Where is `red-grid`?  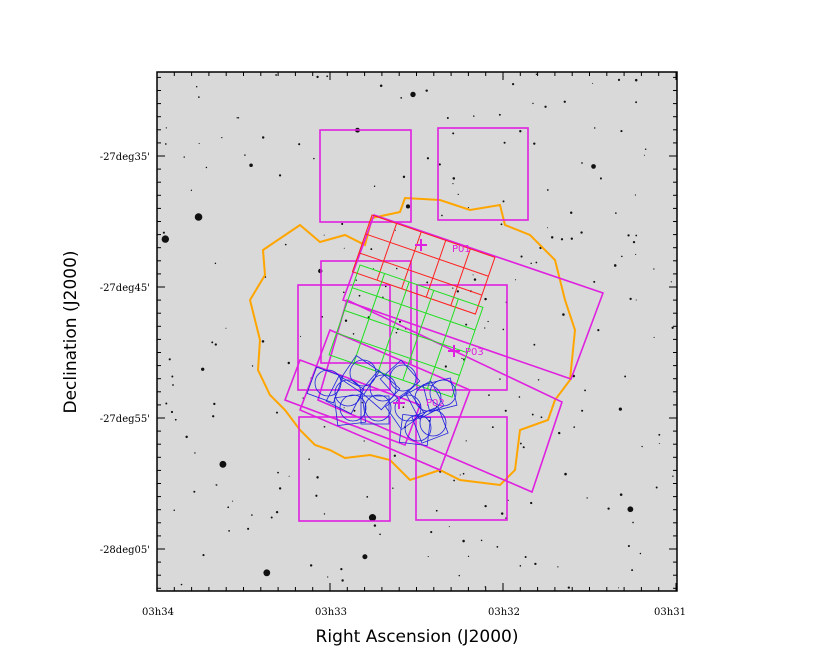 red-grid is located at coordinates (423, 264).